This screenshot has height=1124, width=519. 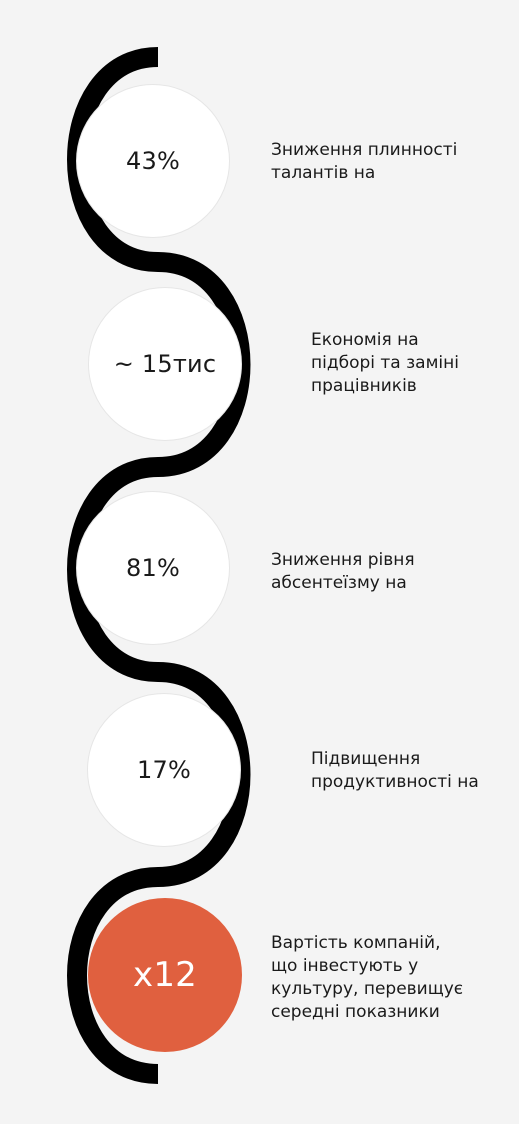 I want to click on stat-value-4: 17%, so click(x=164, y=770).